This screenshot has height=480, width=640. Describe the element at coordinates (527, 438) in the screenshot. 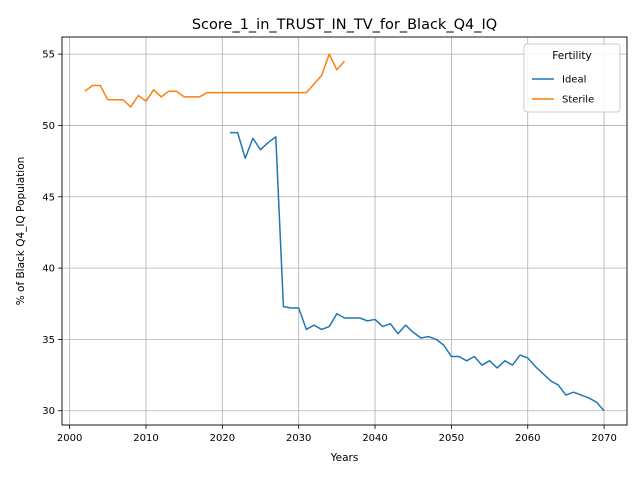

I see `x-tick-label: 2060` at that location.